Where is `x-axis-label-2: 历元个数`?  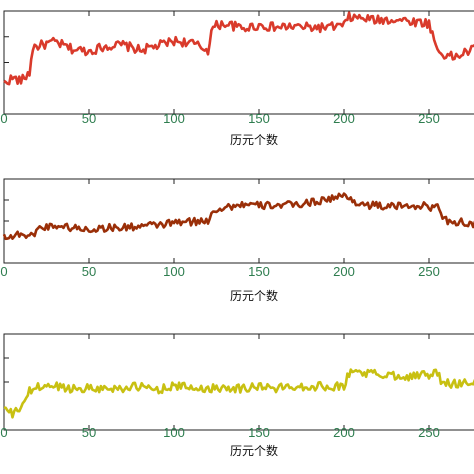 x-axis-label-2: 历元个数 is located at coordinates (254, 295).